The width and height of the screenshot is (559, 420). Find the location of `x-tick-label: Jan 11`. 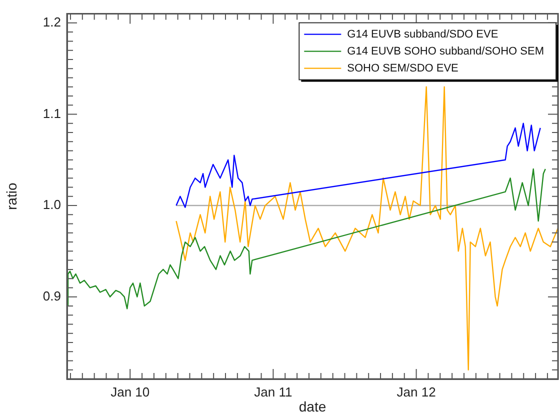

x-tick-label: Jan 11 is located at coordinates (273, 392).